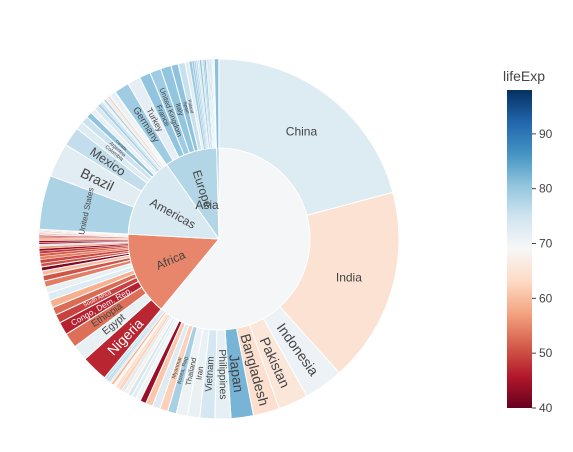  I want to click on colorbar: lifeExp 40 50 60 70 80 90, so click(528, 241).